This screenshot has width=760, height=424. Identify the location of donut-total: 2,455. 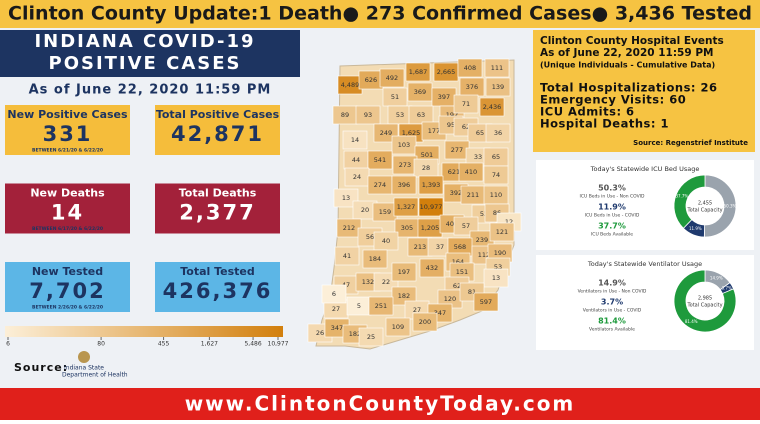
(705, 204).